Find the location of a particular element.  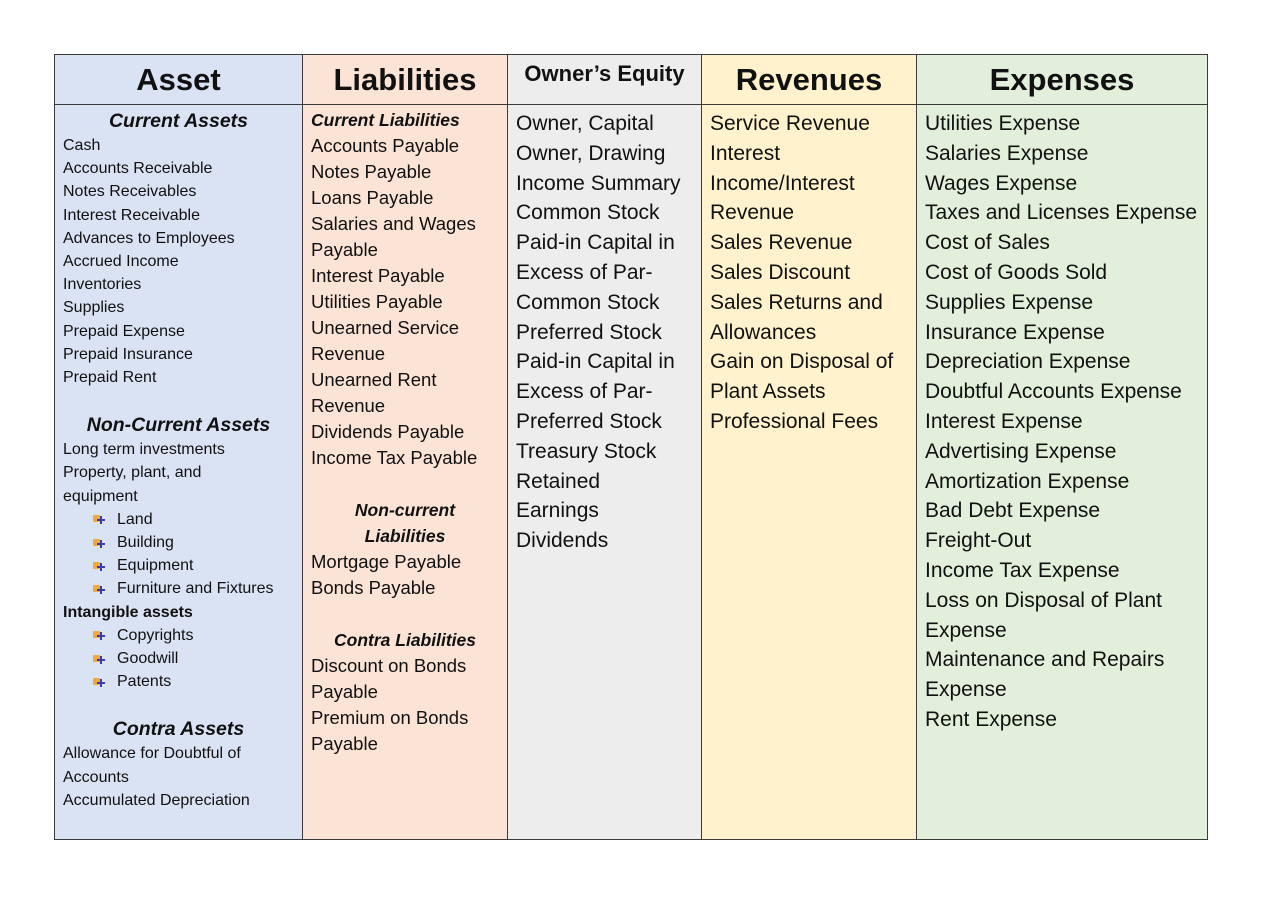

list-item: Income Tax Payable is located at coordinates (394, 457).